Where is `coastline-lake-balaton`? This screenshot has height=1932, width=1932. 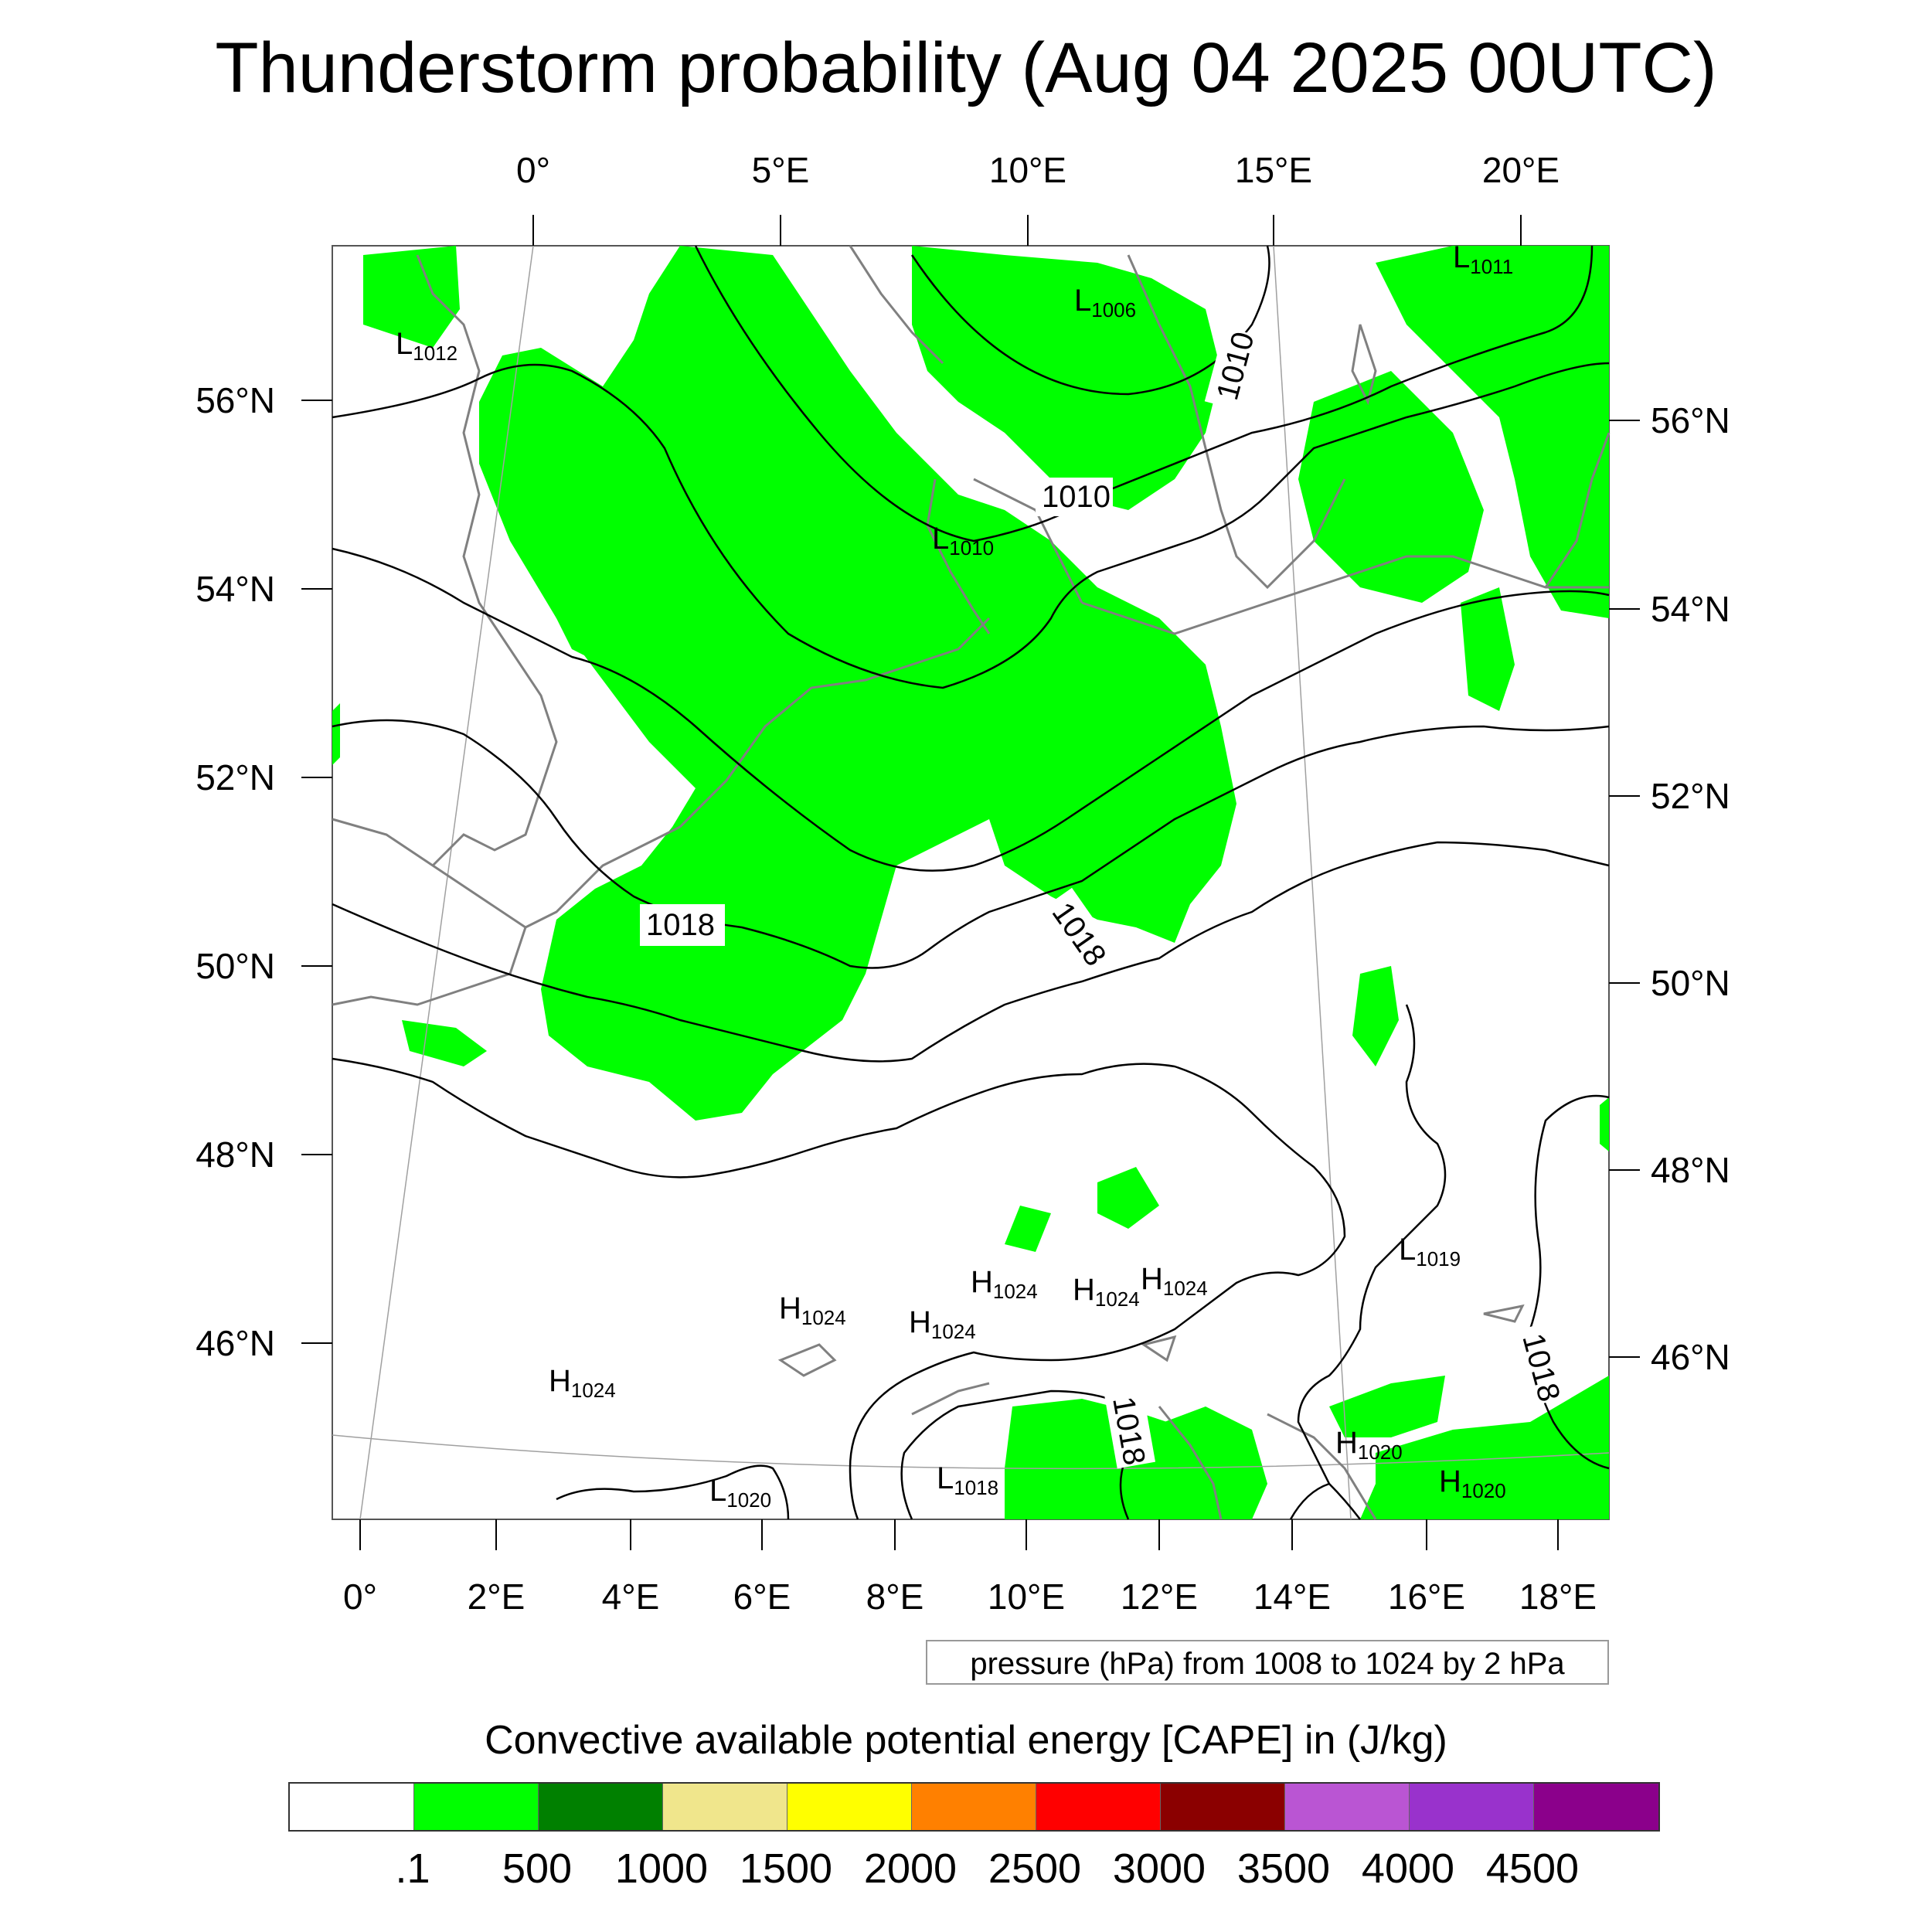 coastline-lake-balaton is located at coordinates (1504, 1313).